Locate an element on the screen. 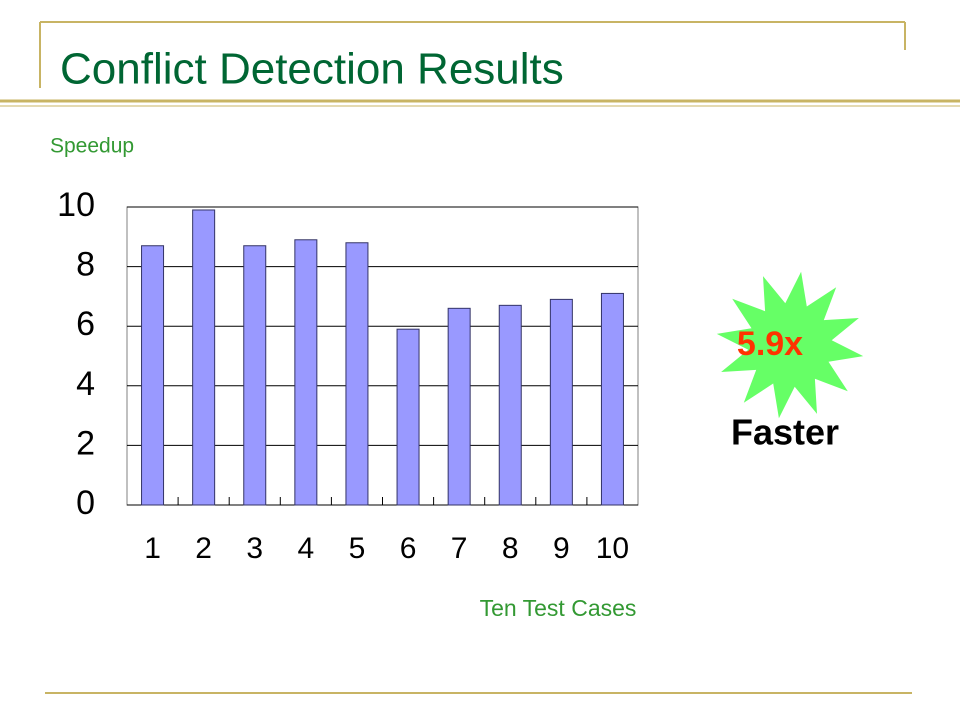 The height and width of the screenshot is (720, 960). y-tick-label: 6 is located at coordinates (85, 324).